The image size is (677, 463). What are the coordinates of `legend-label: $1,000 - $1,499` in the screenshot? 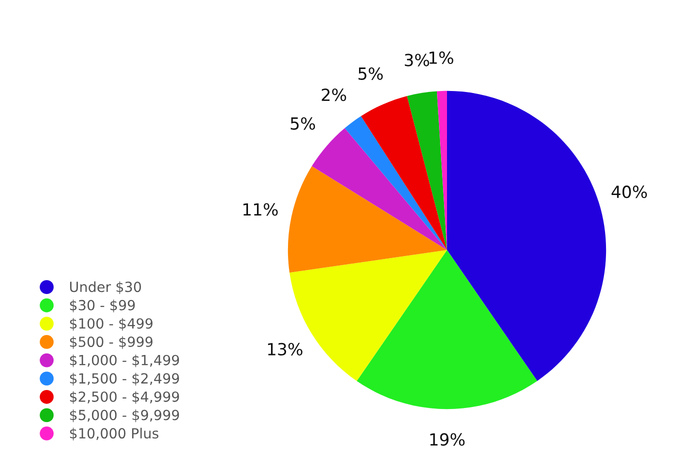 It's located at (124, 361).